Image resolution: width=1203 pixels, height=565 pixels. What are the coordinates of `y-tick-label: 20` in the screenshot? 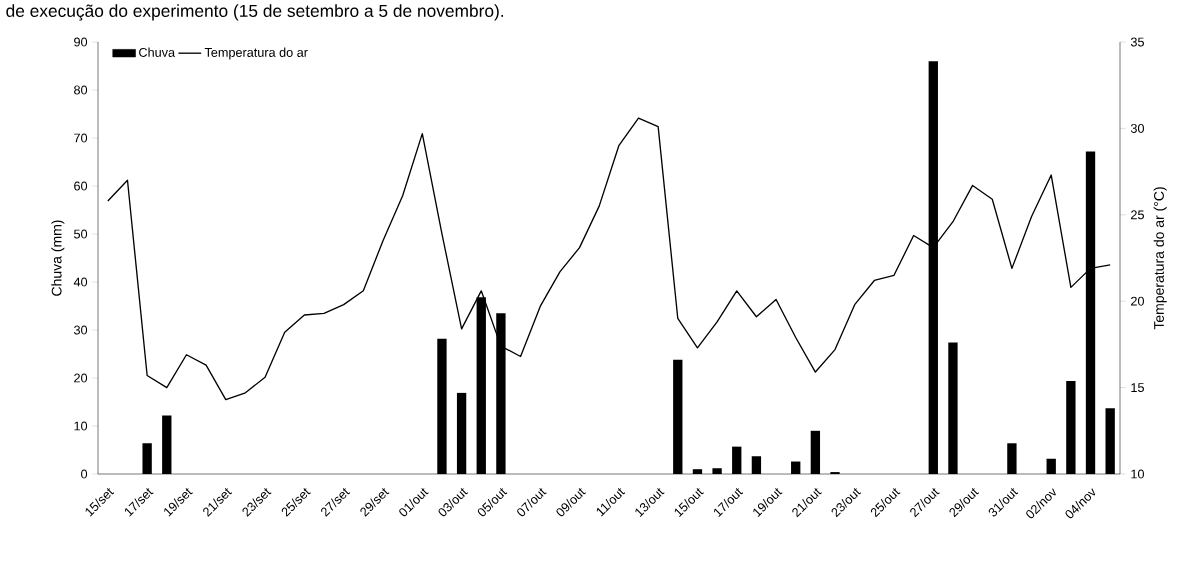 It's located at (81, 378).